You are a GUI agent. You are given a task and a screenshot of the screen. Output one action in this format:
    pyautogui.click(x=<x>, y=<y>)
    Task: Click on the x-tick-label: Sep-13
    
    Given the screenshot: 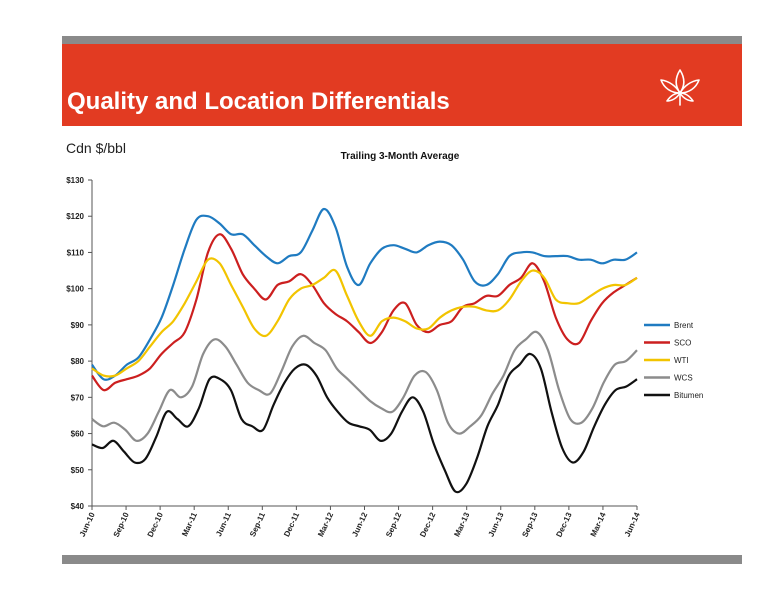 What is the action you would take?
    pyautogui.click(x=529, y=525)
    